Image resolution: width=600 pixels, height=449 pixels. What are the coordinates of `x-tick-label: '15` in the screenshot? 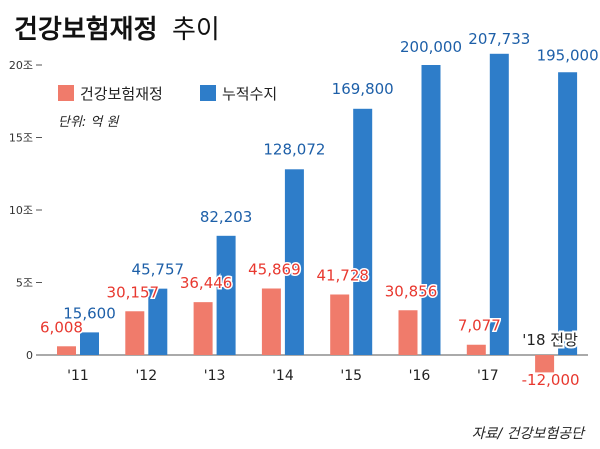 It's located at (351, 376).